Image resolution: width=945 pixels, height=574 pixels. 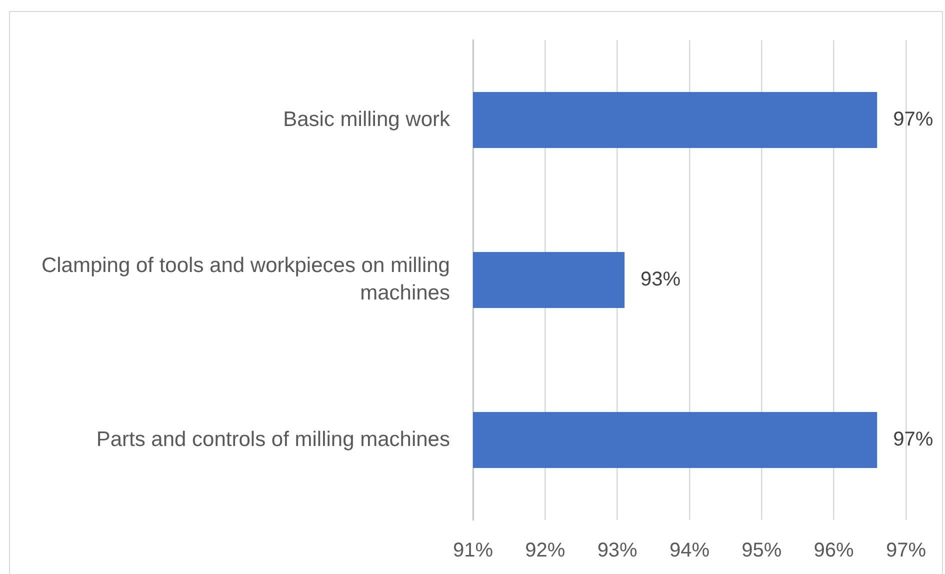 What do you see at coordinates (545, 551) in the screenshot?
I see `x-tick-label: 92%` at bounding box center [545, 551].